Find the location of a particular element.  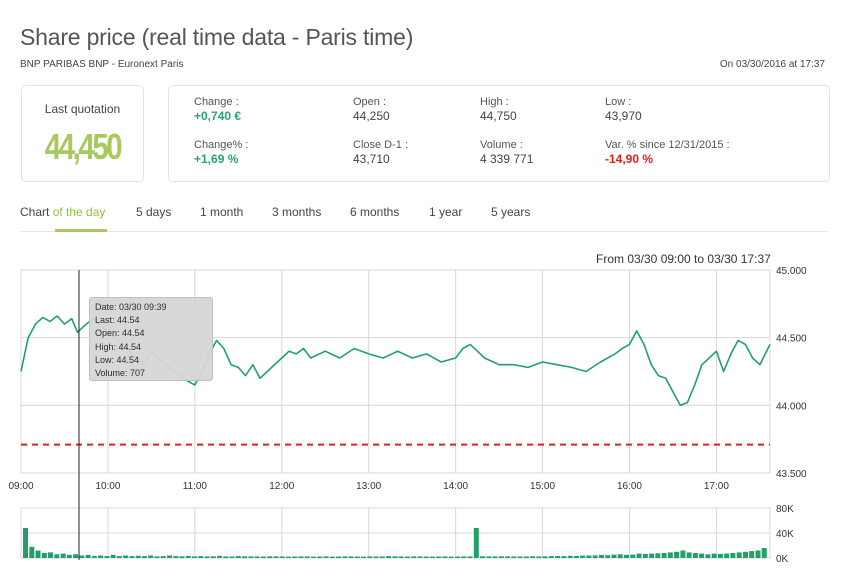

stat-change-pct: Change% : +1,69 % is located at coordinates (221, 152).